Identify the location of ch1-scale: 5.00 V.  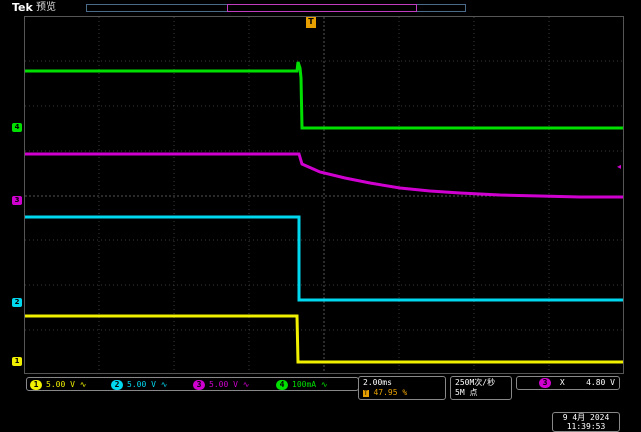
(60, 384).